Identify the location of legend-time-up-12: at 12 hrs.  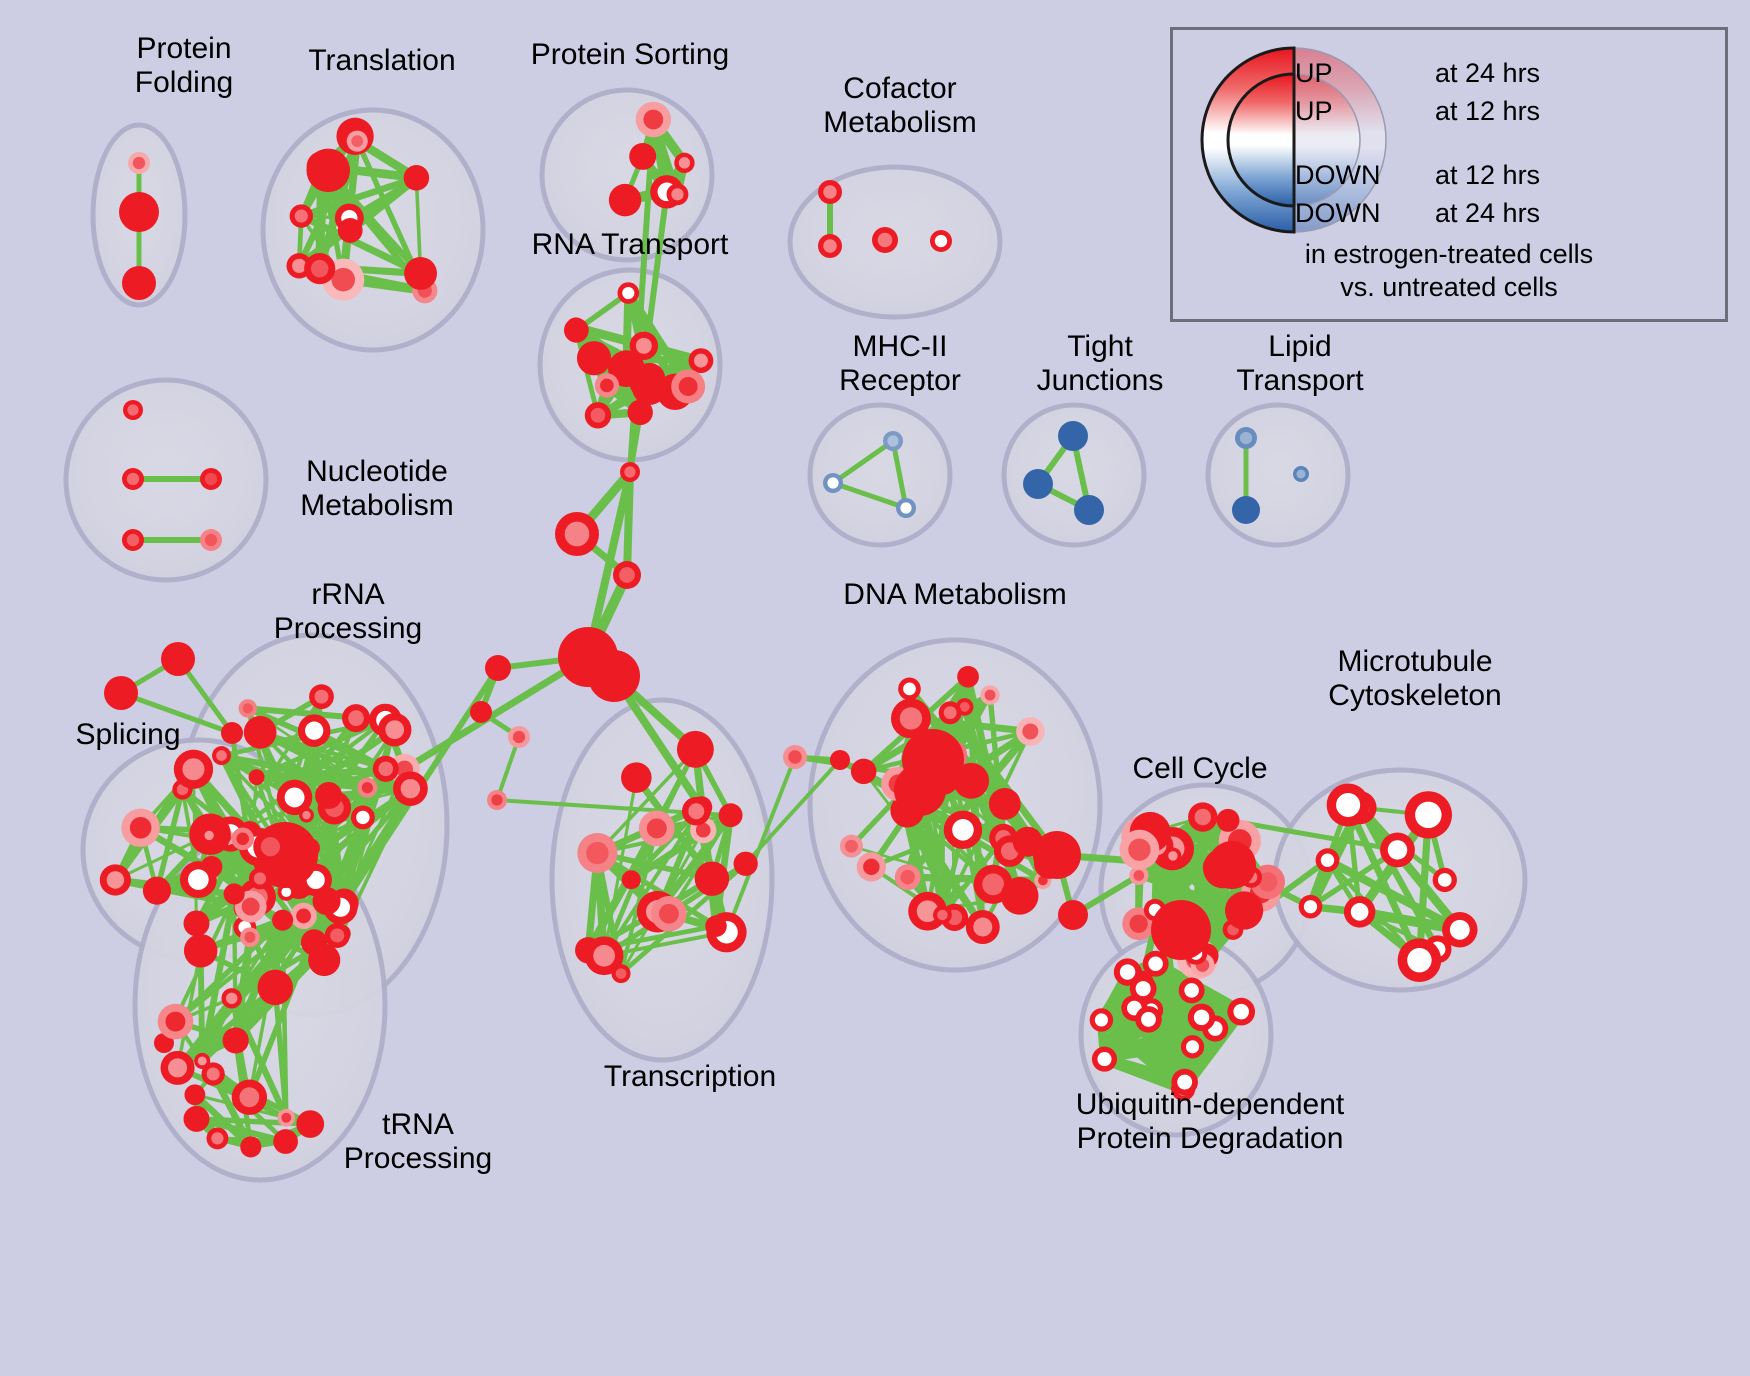
(1488, 111).